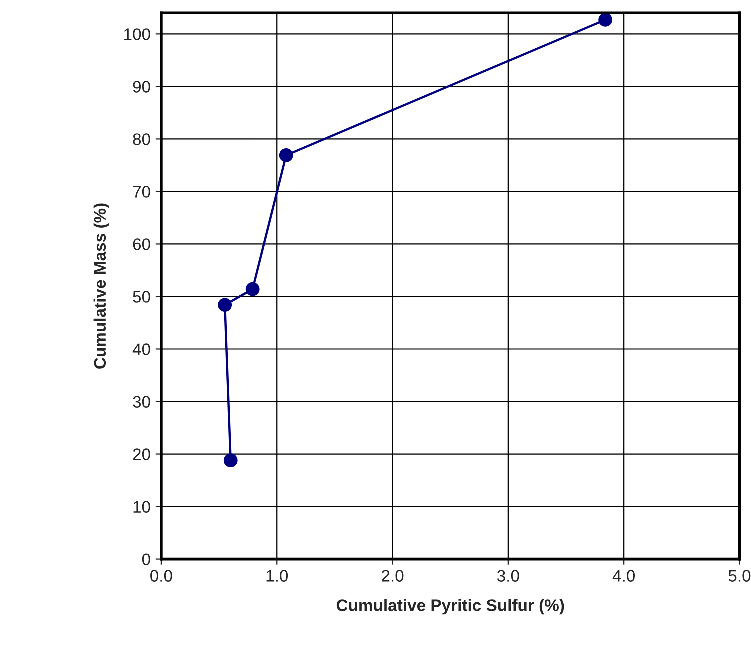  I want to click on y-tick-label: 70, so click(141, 192).